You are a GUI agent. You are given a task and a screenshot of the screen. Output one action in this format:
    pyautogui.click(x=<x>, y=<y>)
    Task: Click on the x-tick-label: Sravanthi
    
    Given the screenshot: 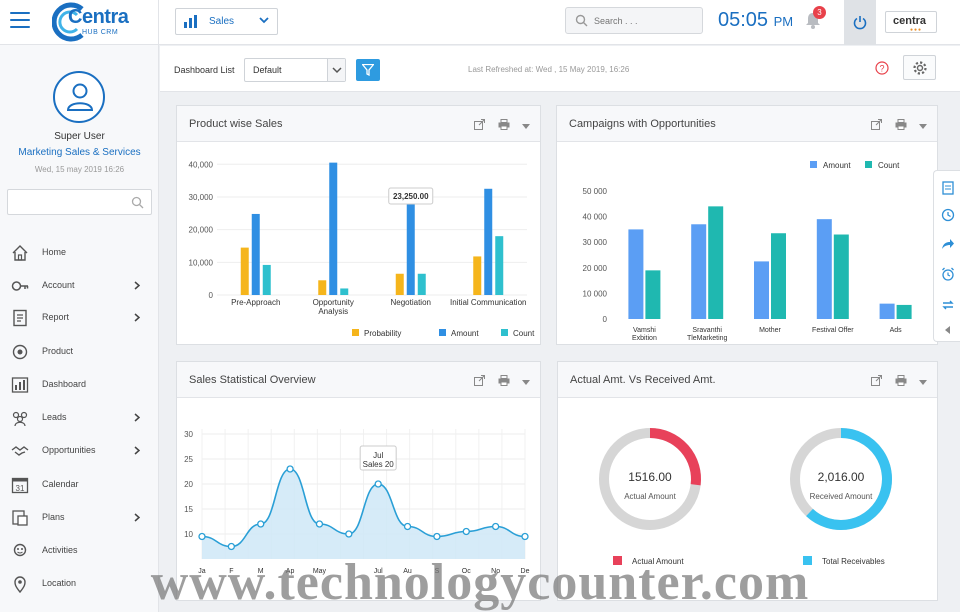 What is the action you would take?
    pyautogui.click(x=707, y=330)
    